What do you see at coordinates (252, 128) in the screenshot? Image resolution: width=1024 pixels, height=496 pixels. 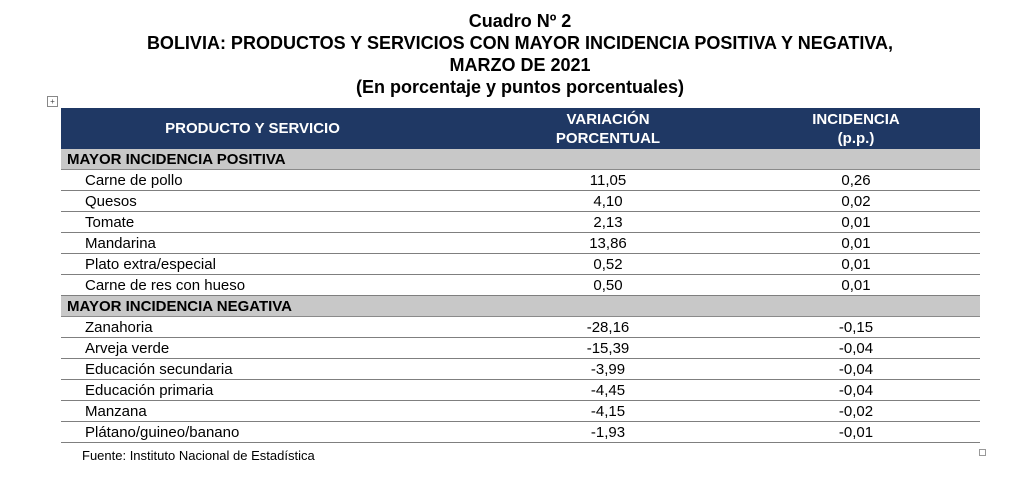 I see `column-header-product-label: PRODUCTO Y SERVICIO` at bounding box center [252, 128].